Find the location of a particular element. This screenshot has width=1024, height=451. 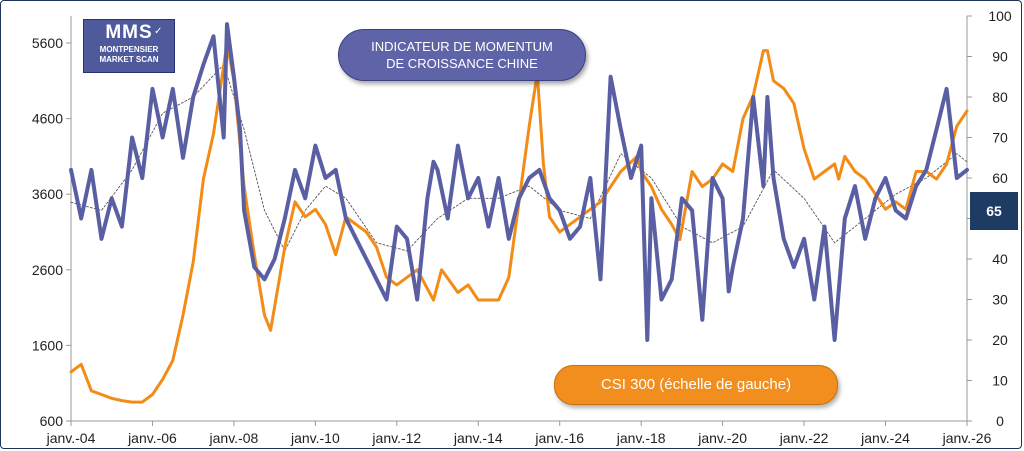

right-tick-label: 20 is located at coordinates (1000, 340).